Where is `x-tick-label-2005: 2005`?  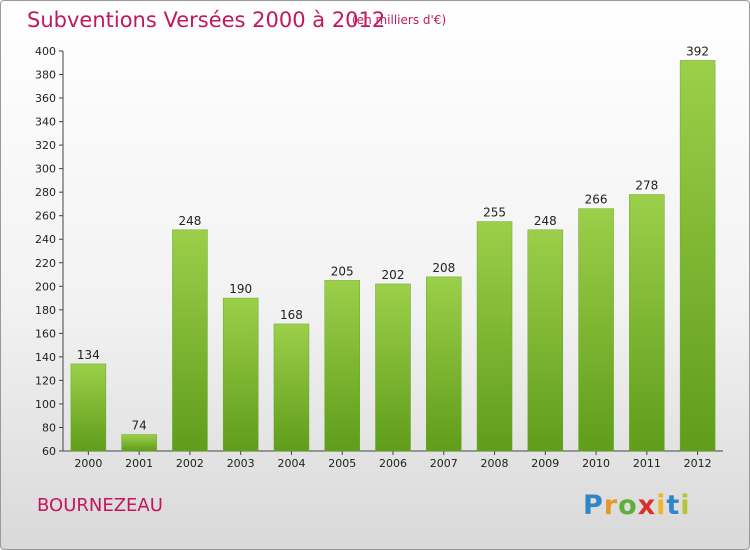 x-tick-label-2005: 2005 is located at coordinates (342, 463).